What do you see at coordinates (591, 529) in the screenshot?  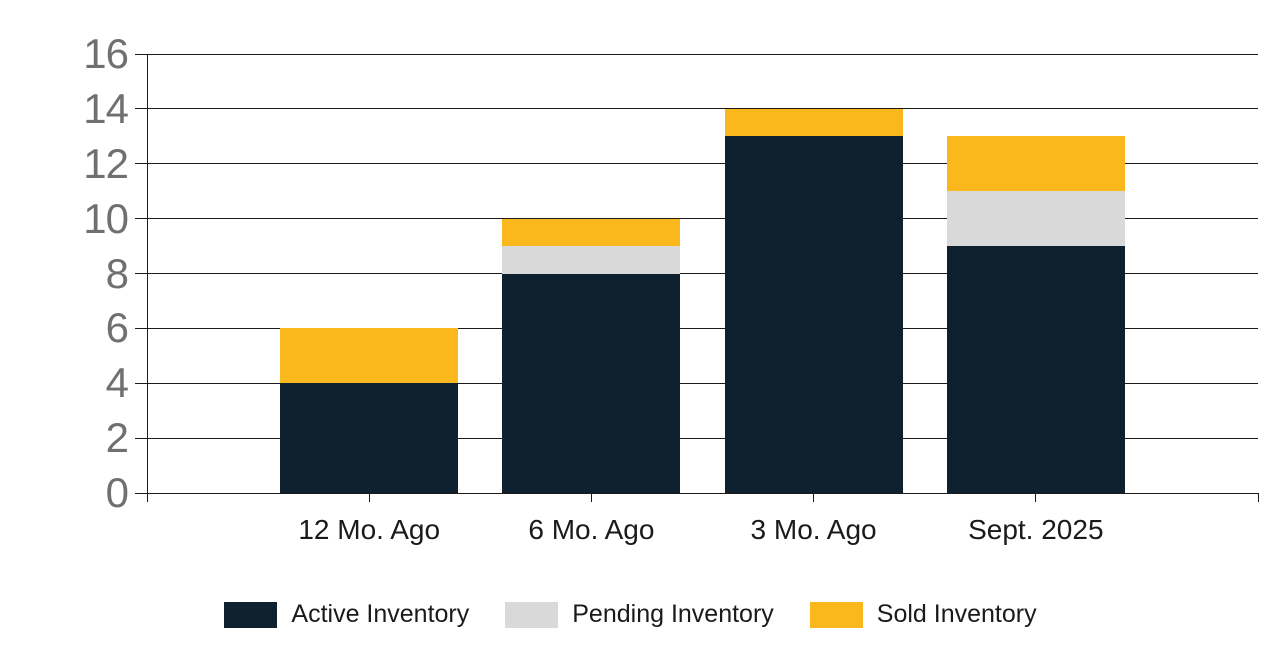 I see `x-tick-label: 6 Mo. Ago` at bounding box center [591, 529].